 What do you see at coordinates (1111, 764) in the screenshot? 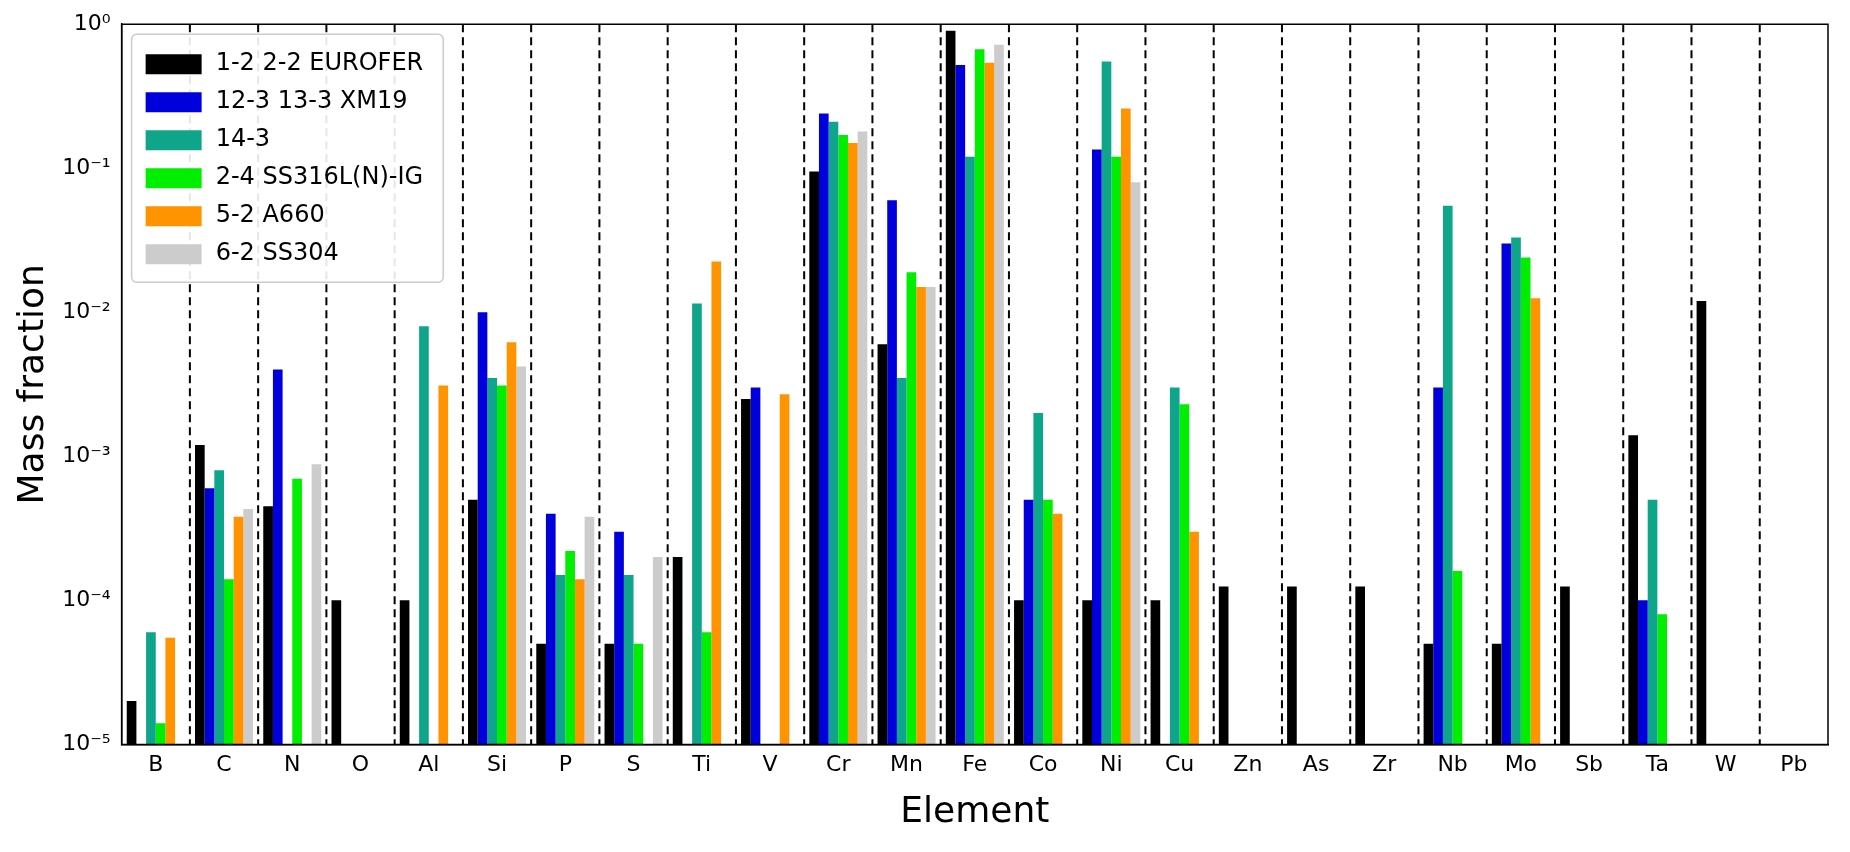
I see `x-tick-label: Ni` at bounding box center [1111, 764].